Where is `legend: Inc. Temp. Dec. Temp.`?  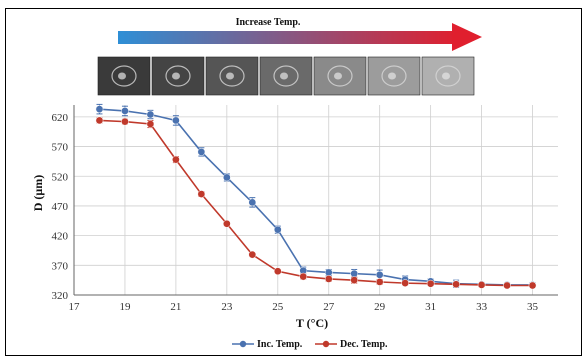
legend: Inc. Temp. Dec. Temp. is located at coordinates (310, 344).